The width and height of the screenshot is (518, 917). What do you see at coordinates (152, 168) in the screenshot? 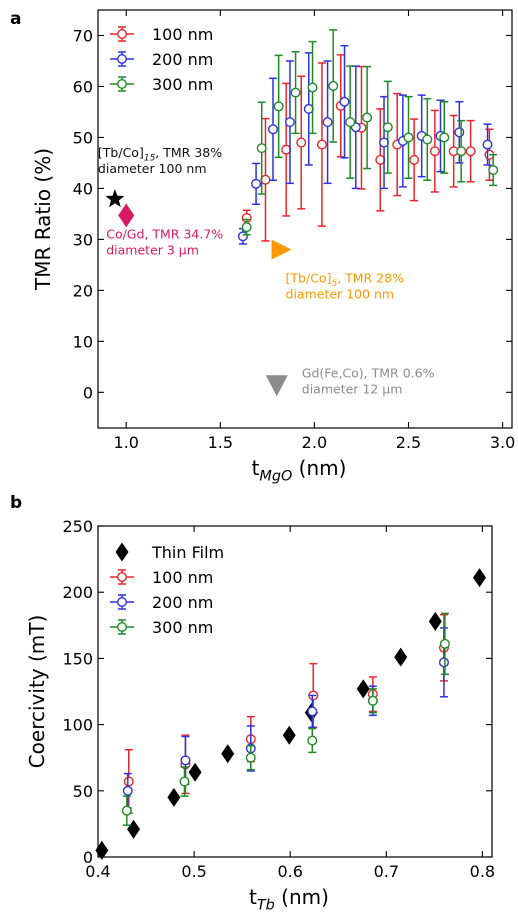
I see `reference-label-line2: diameter 100 nm` at bounding box center [152, 168].